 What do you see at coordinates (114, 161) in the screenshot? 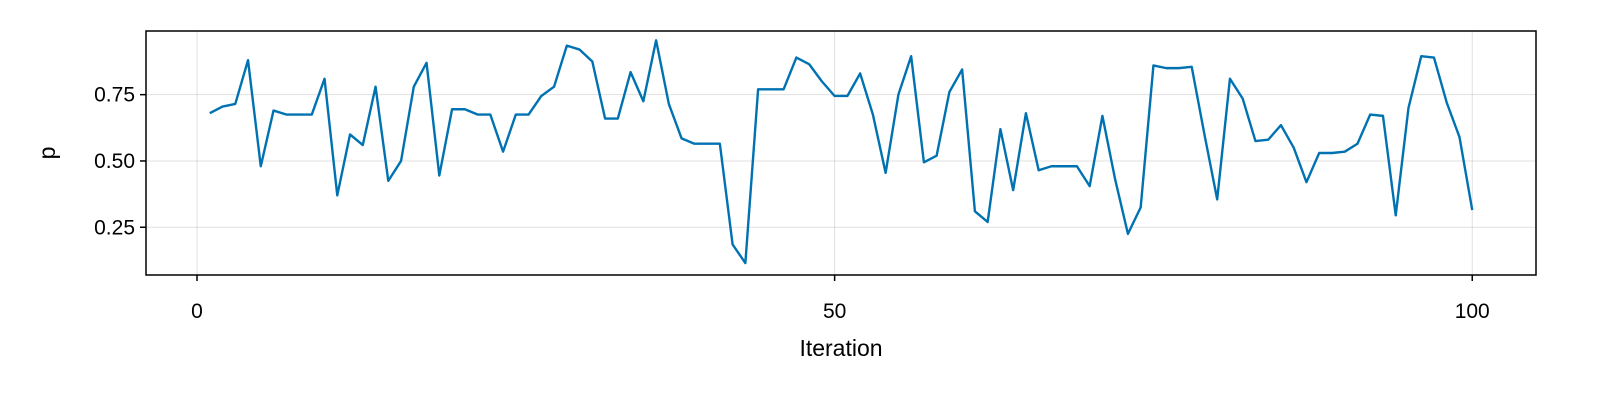
I see `y-tick-label: 0.50` at bounding box center [114, 161].